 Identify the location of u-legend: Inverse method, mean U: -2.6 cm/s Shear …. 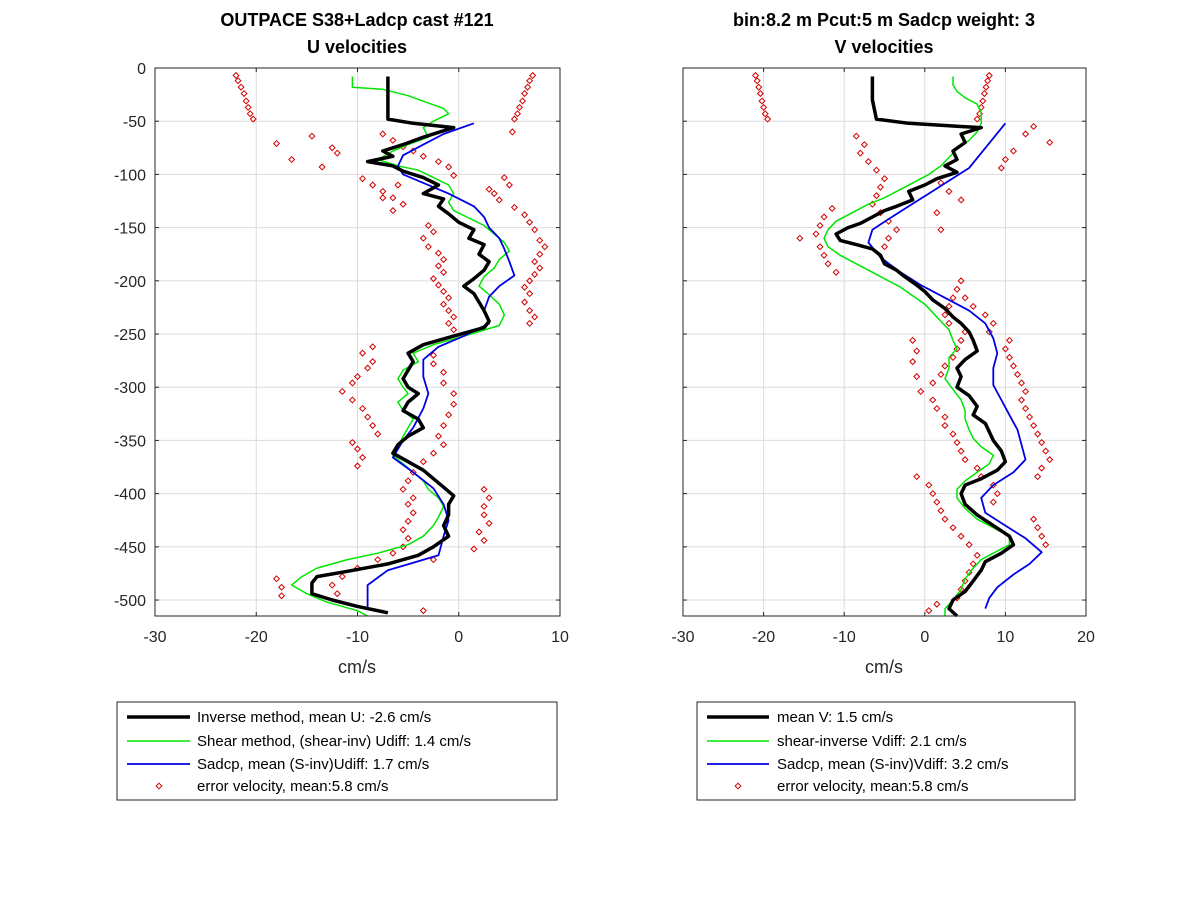
(337, 751).